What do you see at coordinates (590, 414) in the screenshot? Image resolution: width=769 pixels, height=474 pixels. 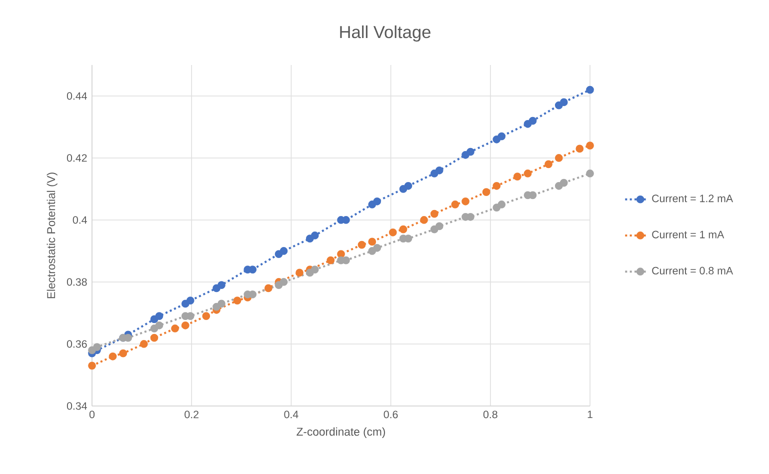 I see `x-tick-label: 1` at bounding box center [590, 414].